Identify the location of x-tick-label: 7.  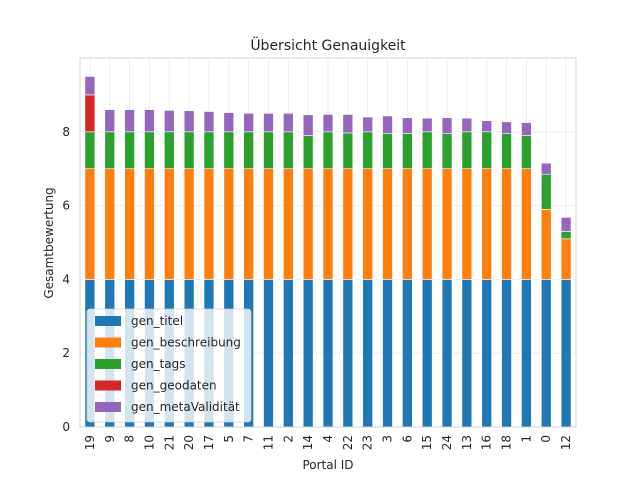
(249, 439).